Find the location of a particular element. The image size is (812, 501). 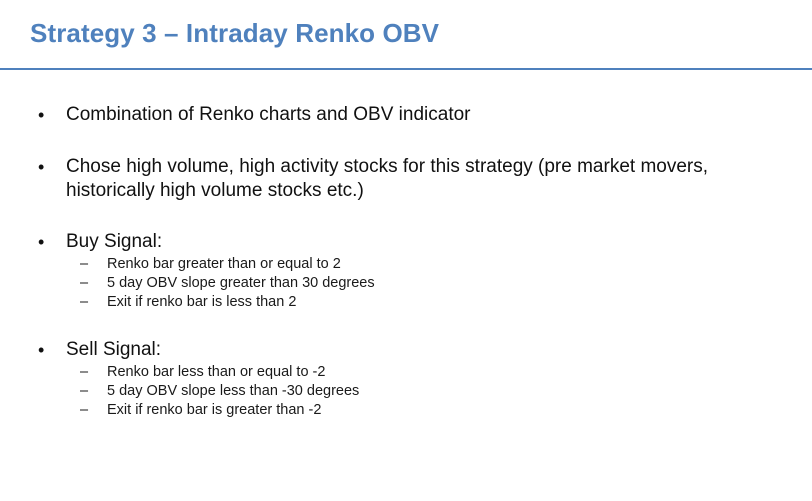

sub-item: – Exit if renko bar is less than 2 is located at coordinates (439, 302).